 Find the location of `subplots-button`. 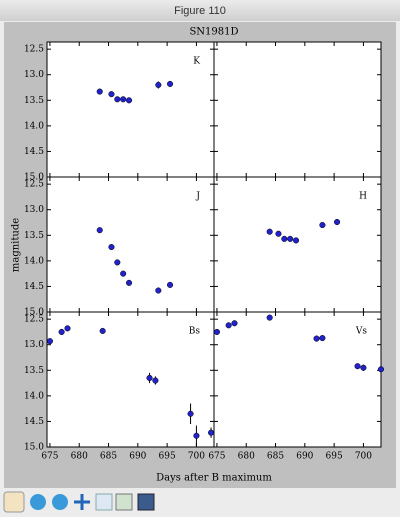

subplots-button is located at coordinates (124, 502).